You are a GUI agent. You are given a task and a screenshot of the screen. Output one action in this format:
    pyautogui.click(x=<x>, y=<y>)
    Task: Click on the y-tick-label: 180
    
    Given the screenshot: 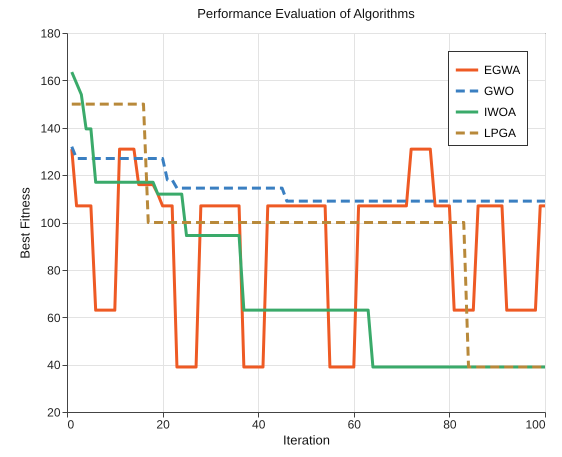 What is the action you would take?
    pyautogui.click(x=50, y=33)
    